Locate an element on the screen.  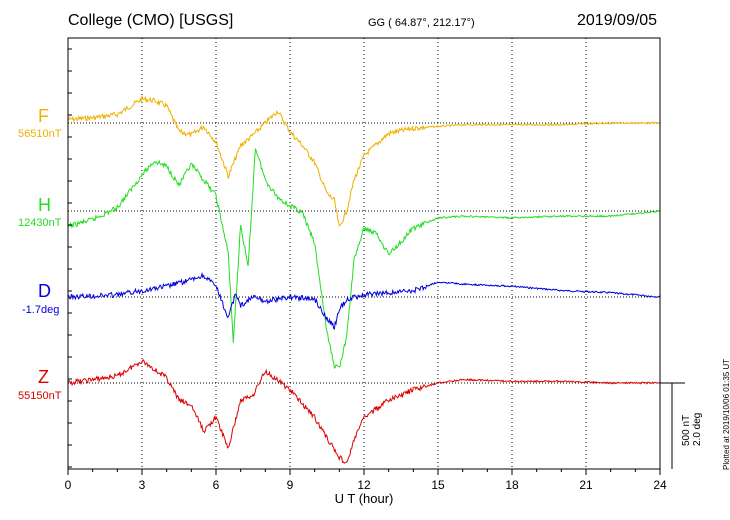
x-tick-label: 9 is located at coordinates (290, 485).